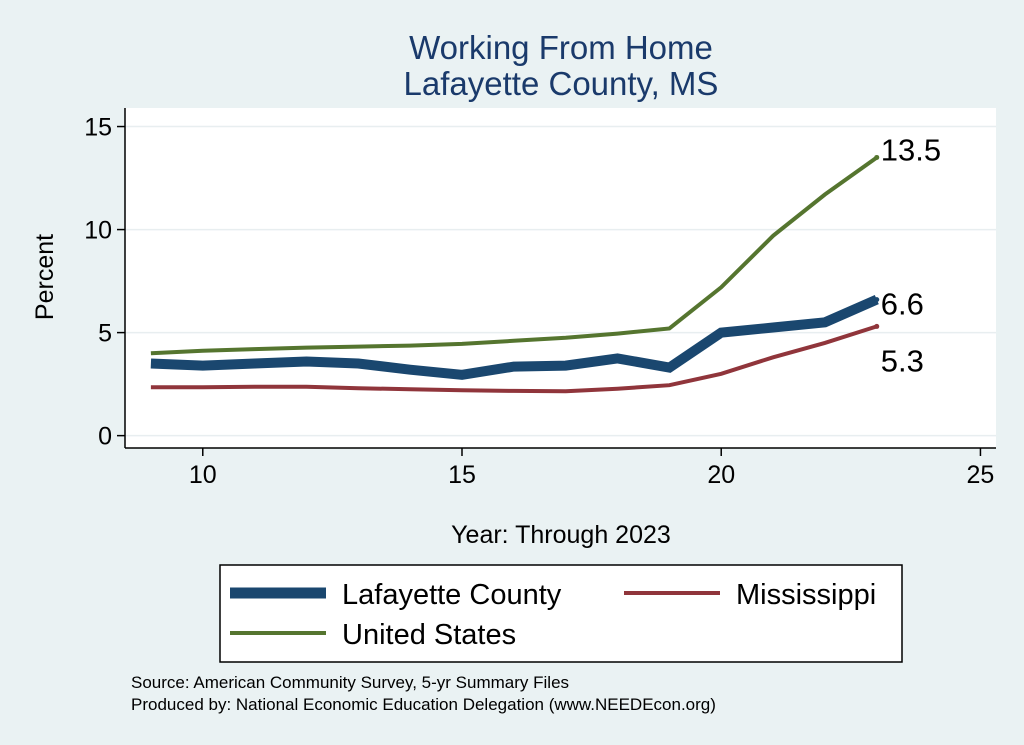  Describe the element at coordinates (902, 360) in the screenshot. I see `end-label-mississippi: 5.3` at that location.